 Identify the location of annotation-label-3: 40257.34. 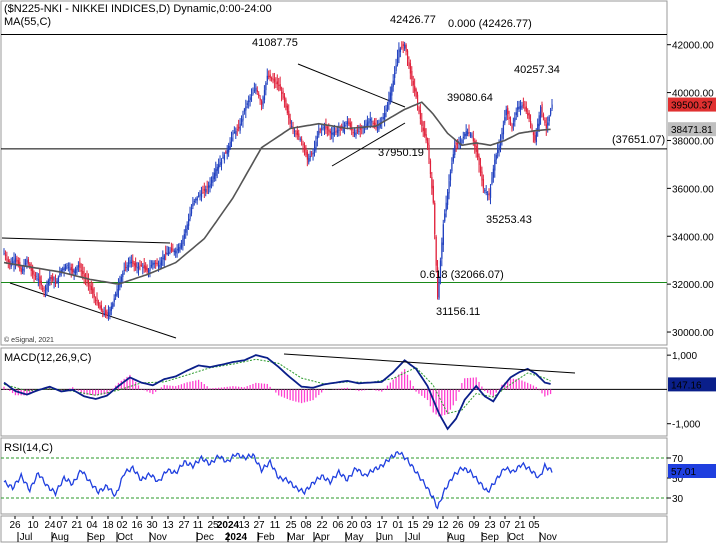
(537, 70).